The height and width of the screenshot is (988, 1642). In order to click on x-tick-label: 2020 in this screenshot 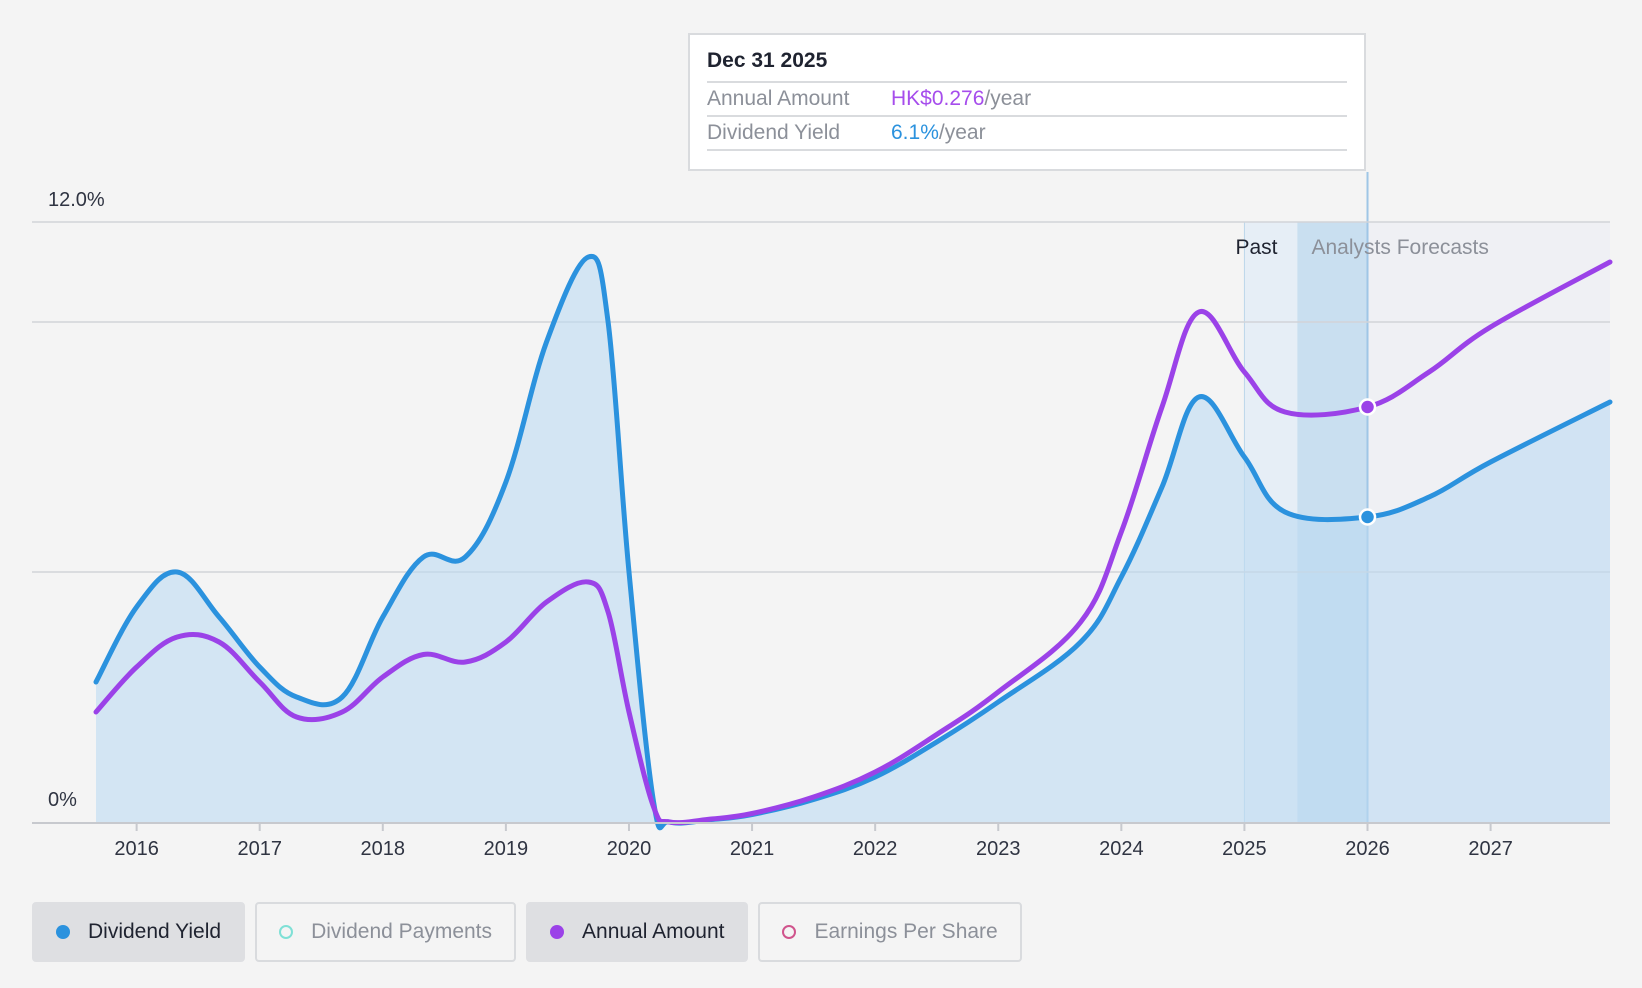, I will do `click(629, 849)`.